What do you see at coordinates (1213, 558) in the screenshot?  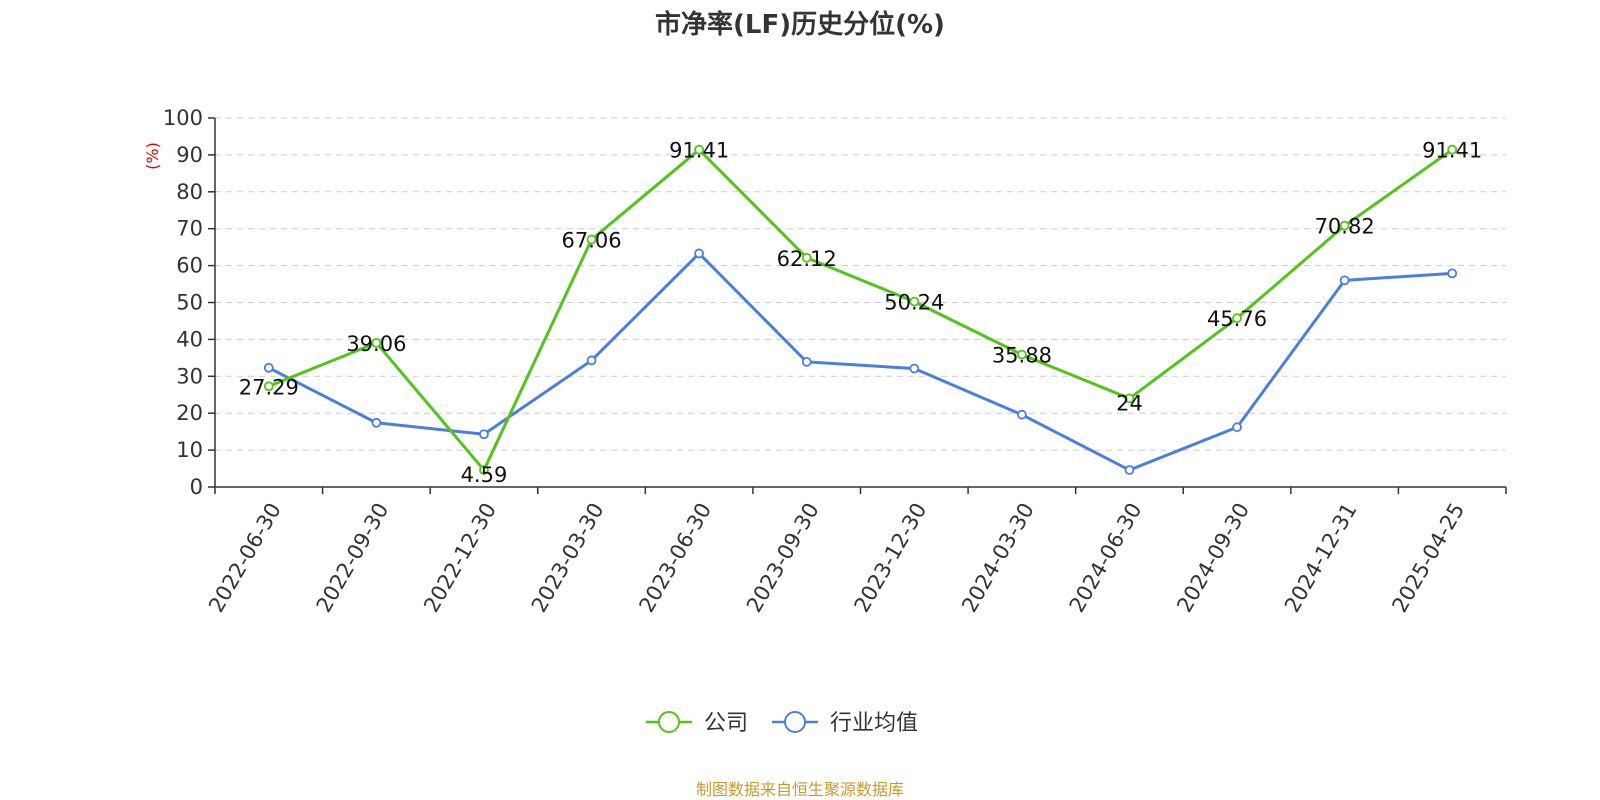 I see `x-tick-label: 2024-09-30` at bounding box center [1213, 558].